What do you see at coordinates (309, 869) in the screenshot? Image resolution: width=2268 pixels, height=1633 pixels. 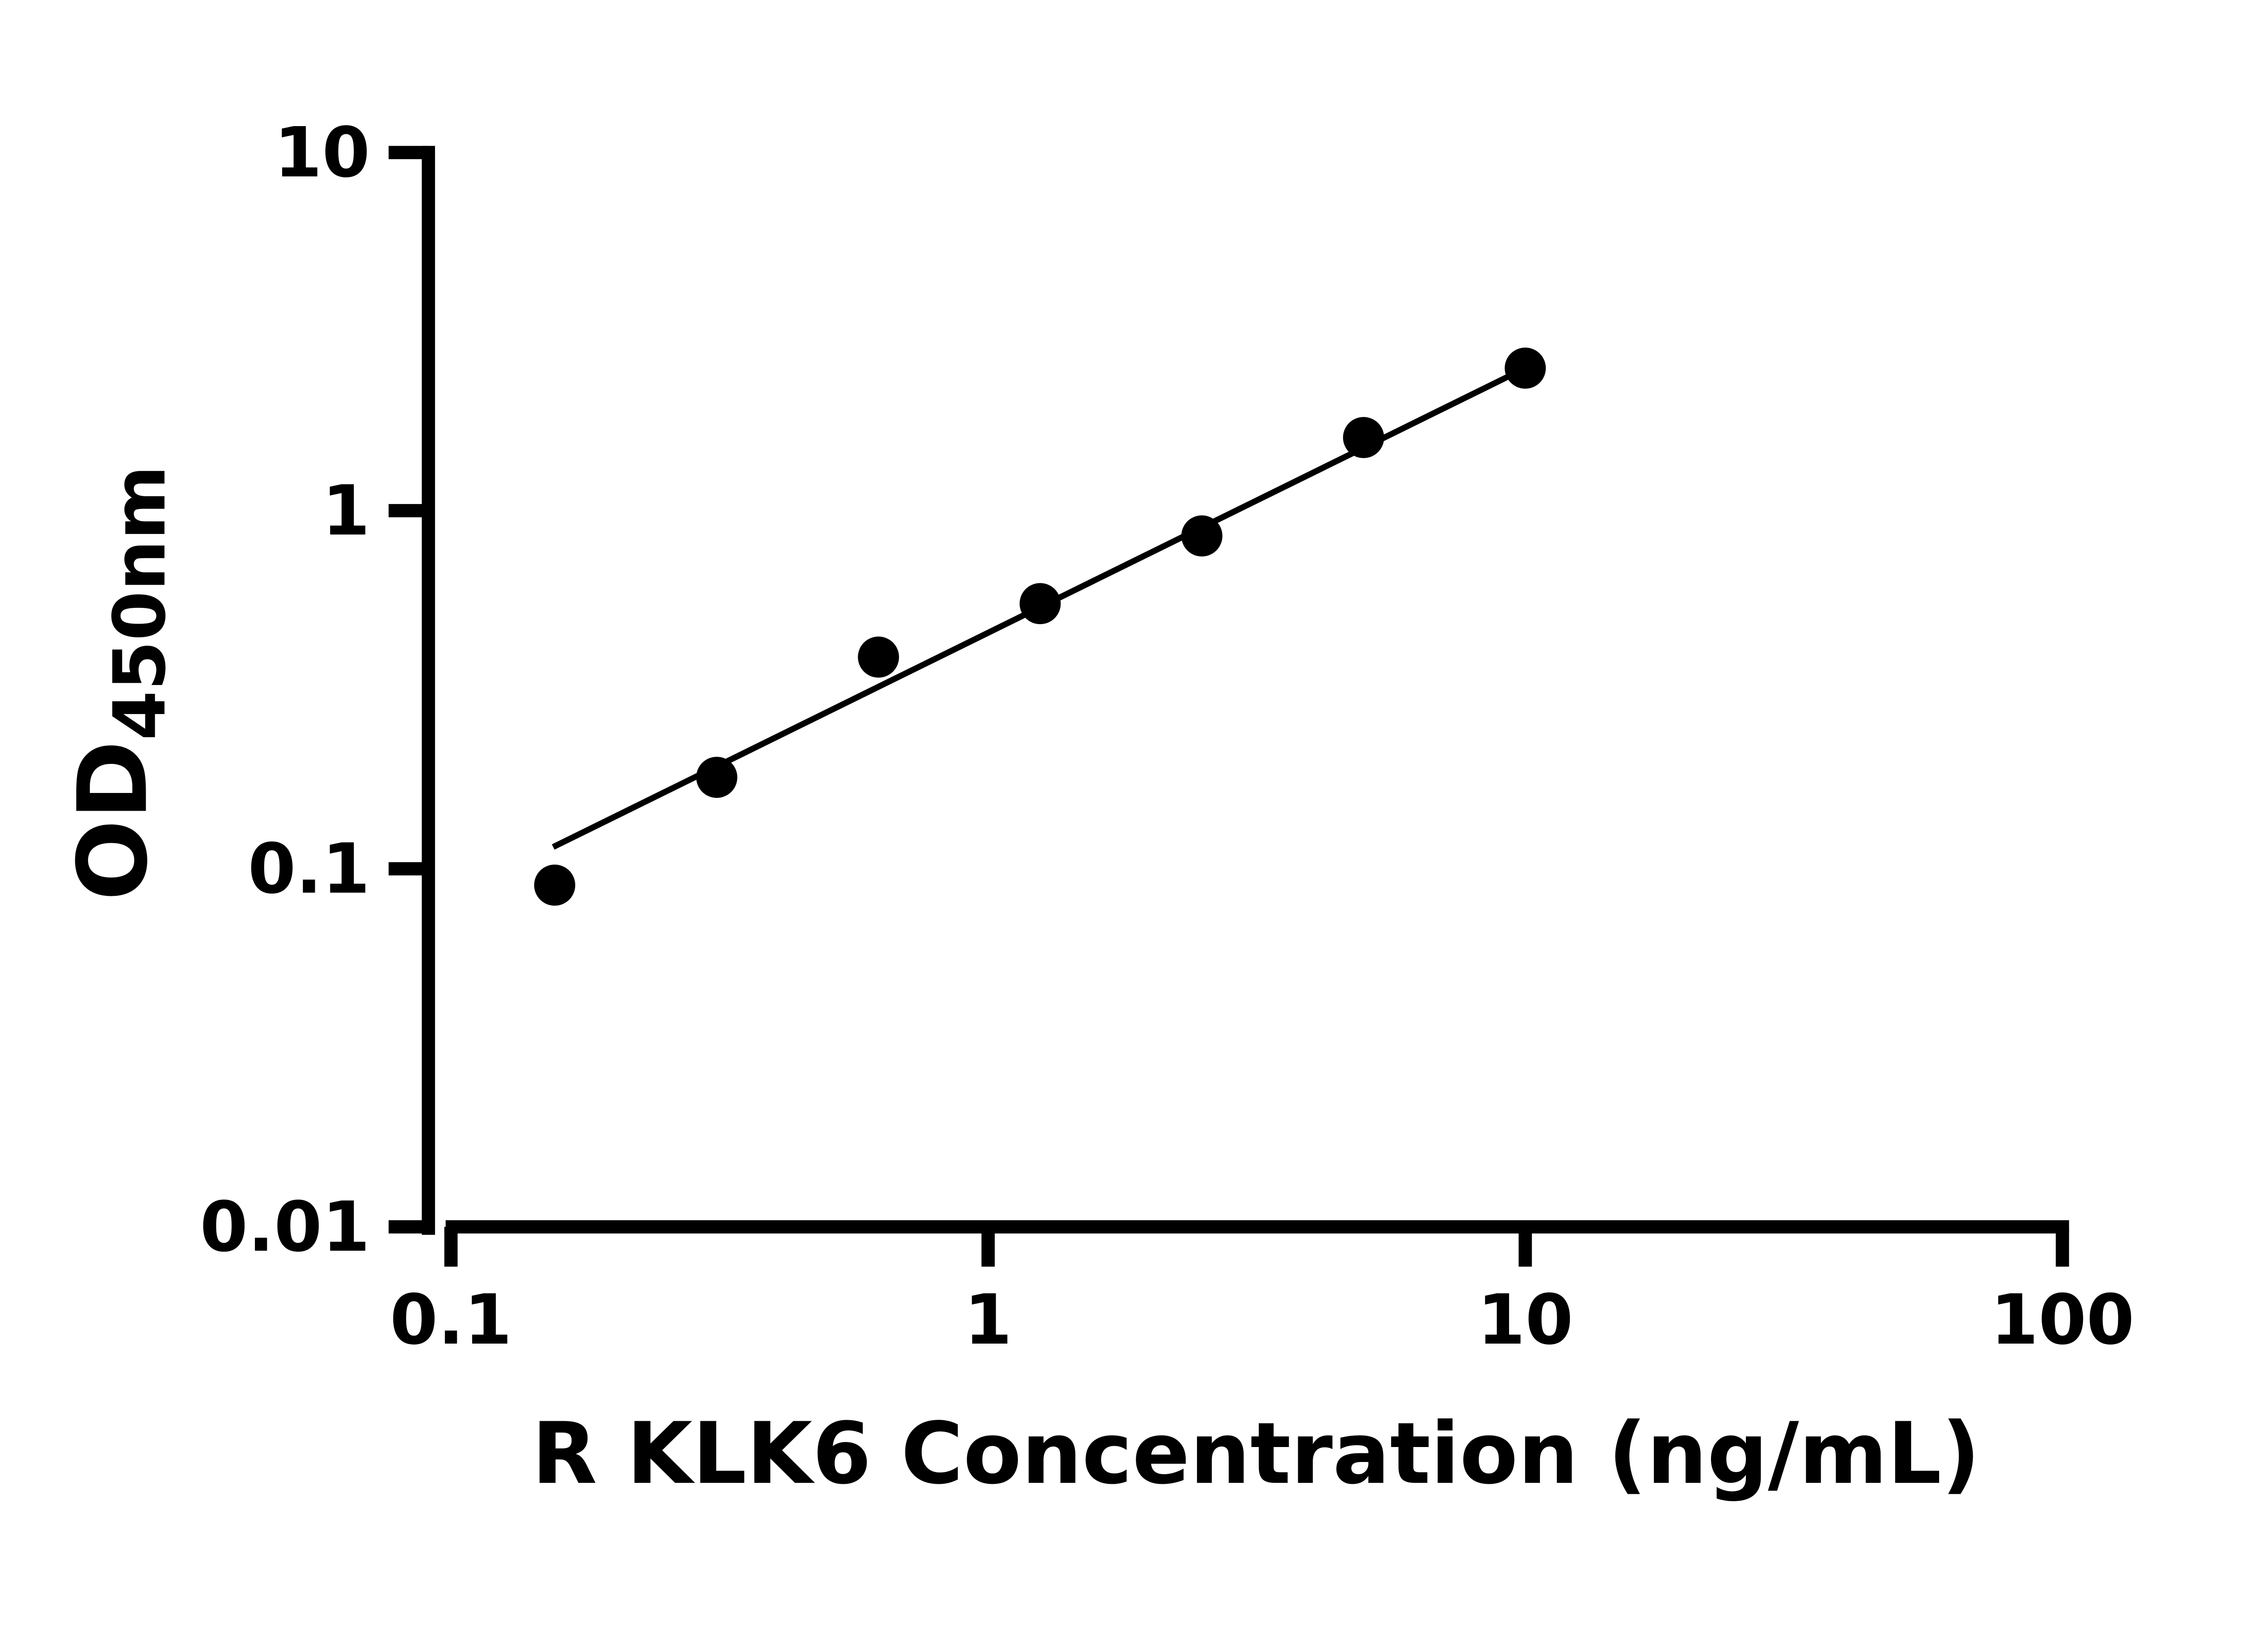 I see `y-tick-label: 0.1` at bounding box center [309, 869].